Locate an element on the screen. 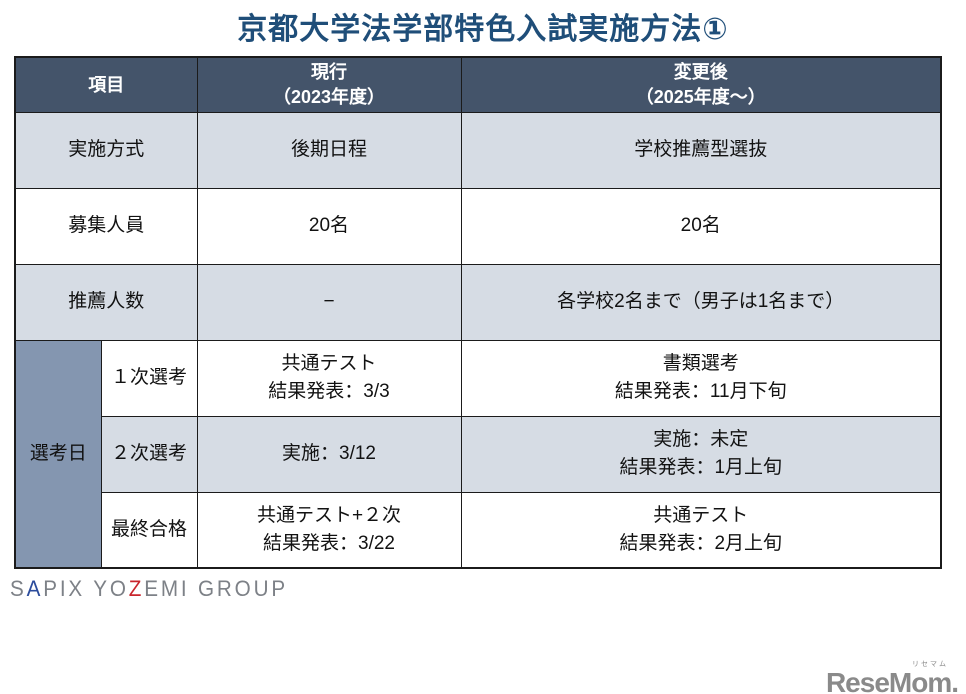 The width and height of the screenshot is (966, 694). header-after-line2: （2025年度～） is located at coordinates (700, 96).